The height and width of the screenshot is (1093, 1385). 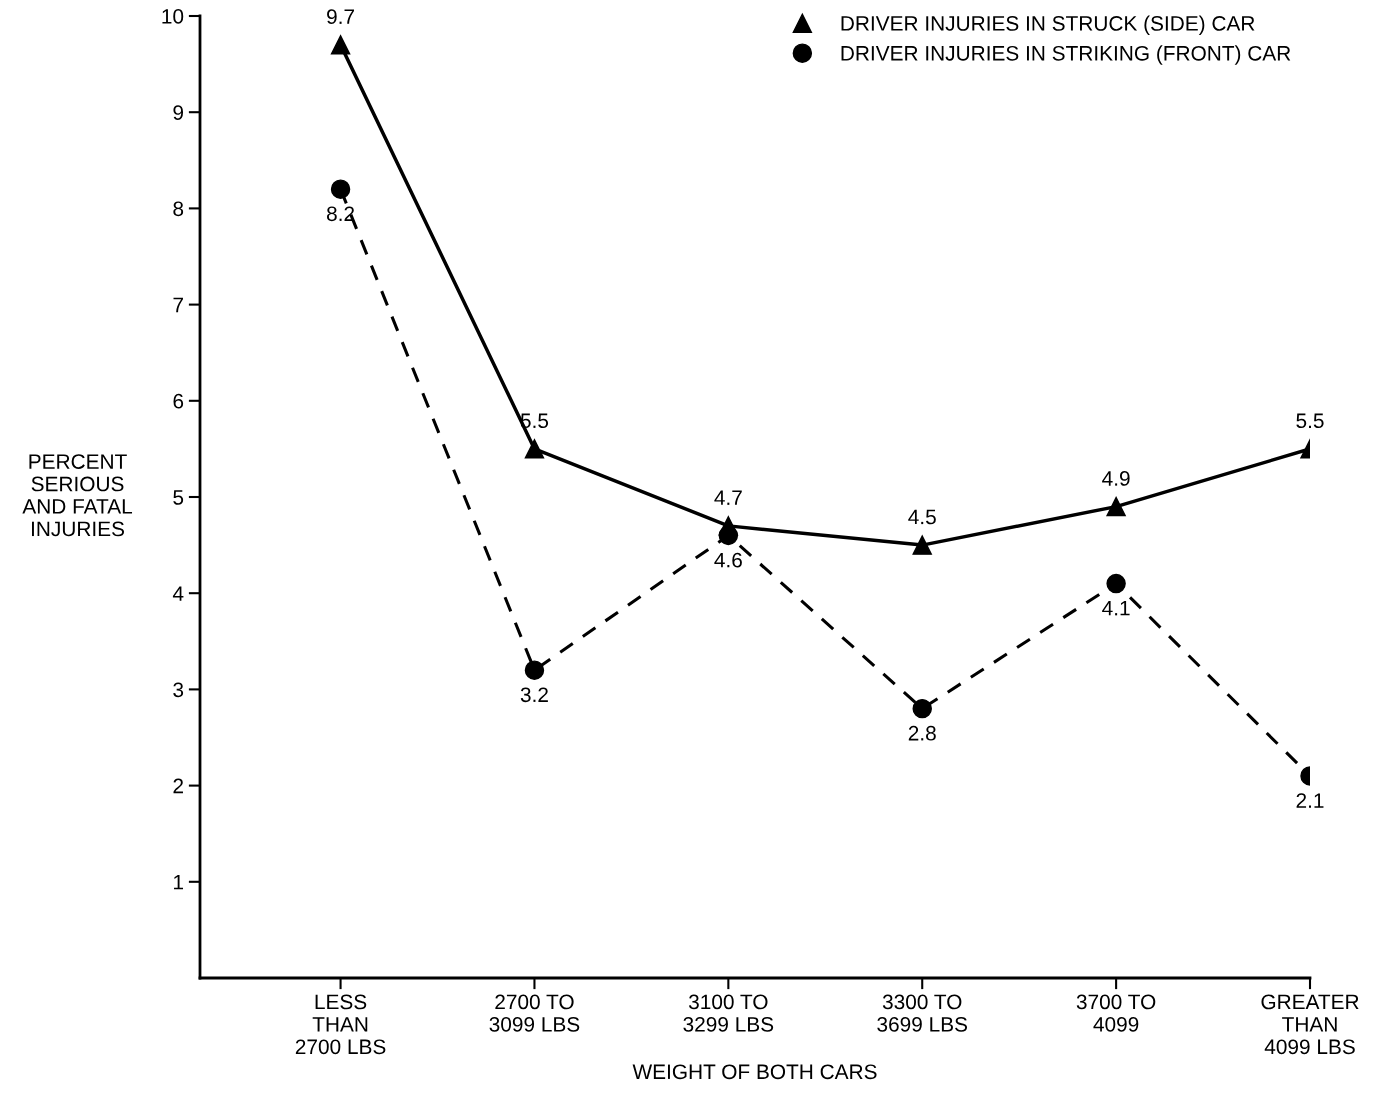 I want to click on x-axis-title: WEIGHT OF BOTH CARS, so click(x=754, y=1072).